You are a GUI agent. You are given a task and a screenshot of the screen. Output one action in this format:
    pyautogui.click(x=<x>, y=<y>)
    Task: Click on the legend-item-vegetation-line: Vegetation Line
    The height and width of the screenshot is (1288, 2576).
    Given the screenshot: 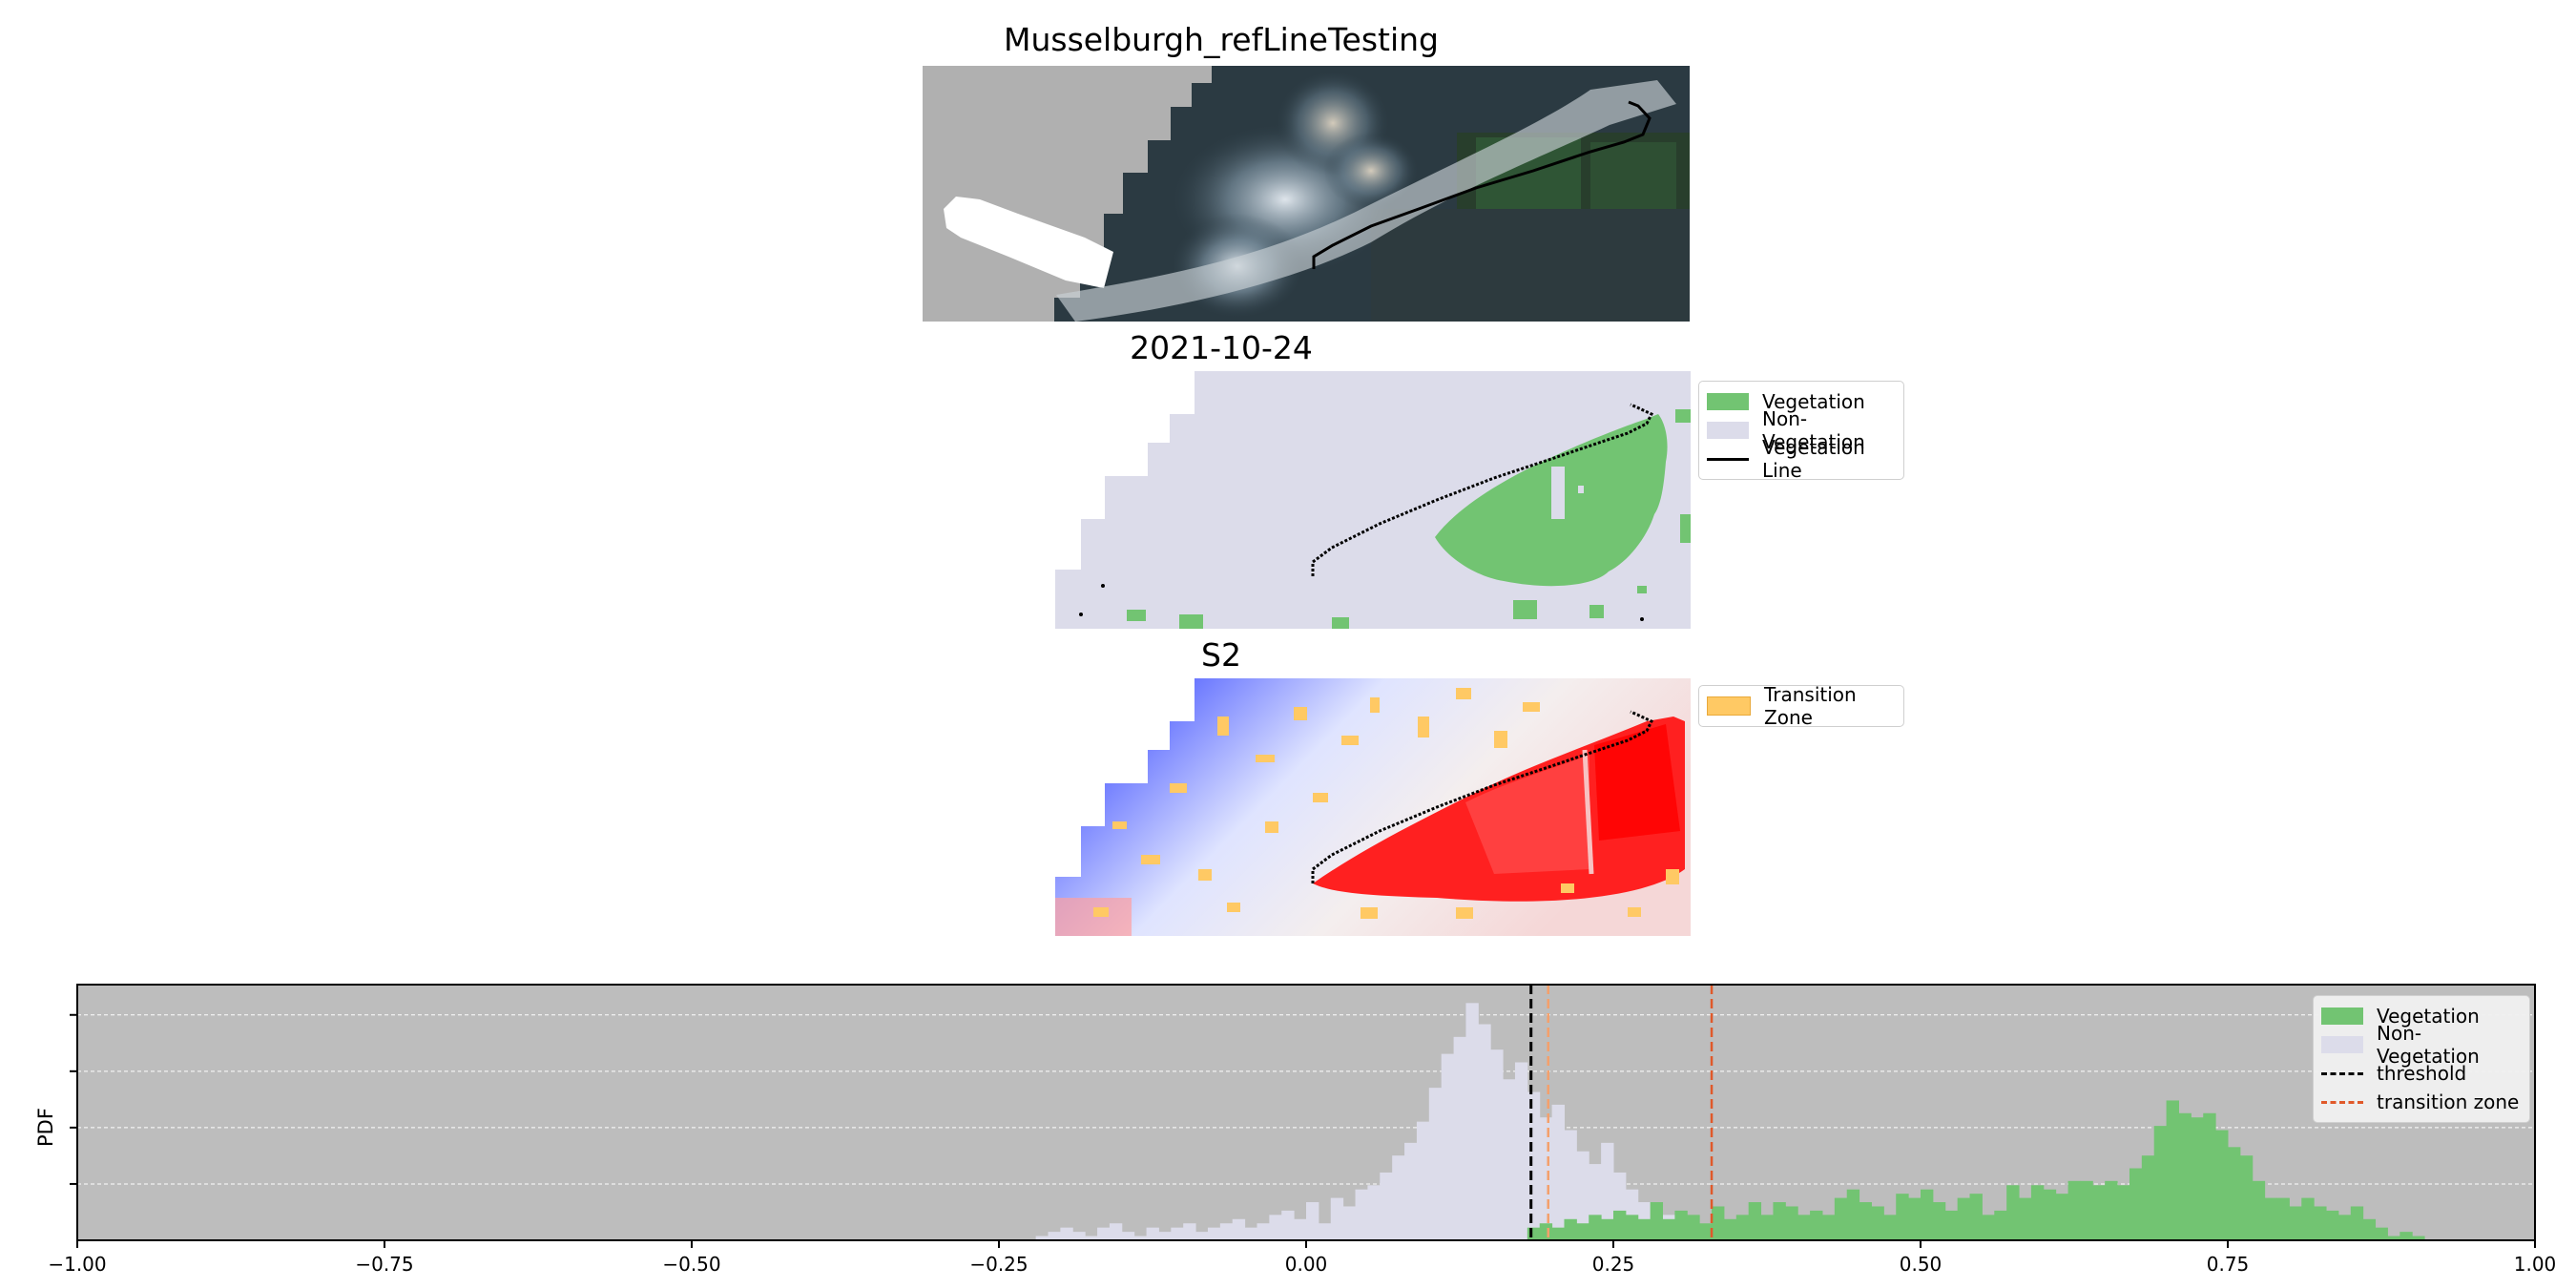 What is the action you would take?
    pyautogui.click(x=1800, y=459)
    